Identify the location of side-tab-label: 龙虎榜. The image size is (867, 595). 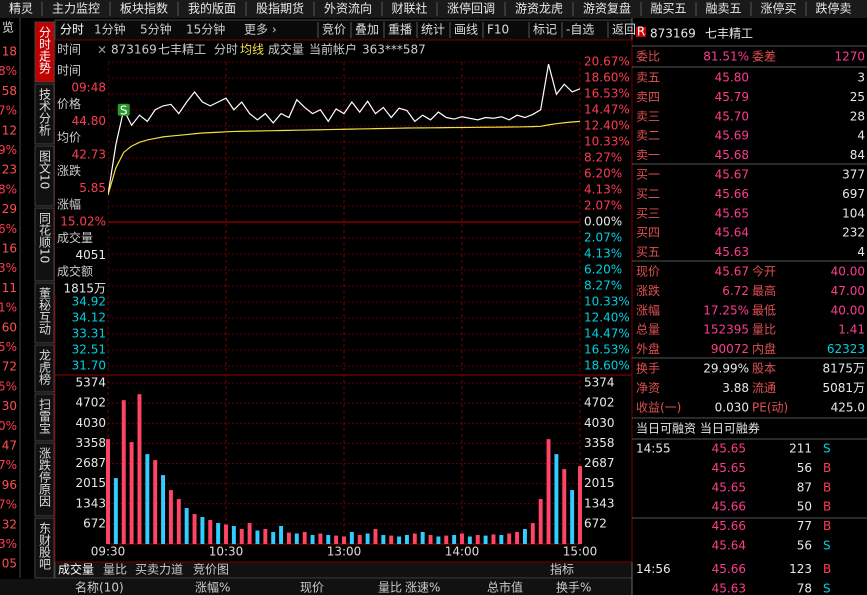
(45, 367).